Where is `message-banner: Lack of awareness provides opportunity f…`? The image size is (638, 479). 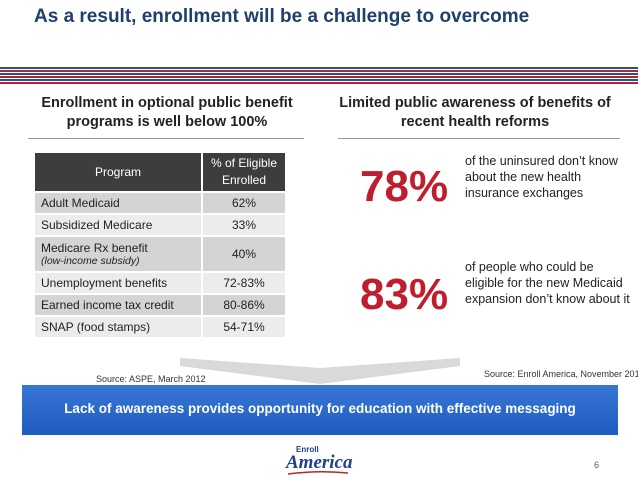
message-banner: Lack of awareness provides opportunity f… is located at coordinates (320, 410).